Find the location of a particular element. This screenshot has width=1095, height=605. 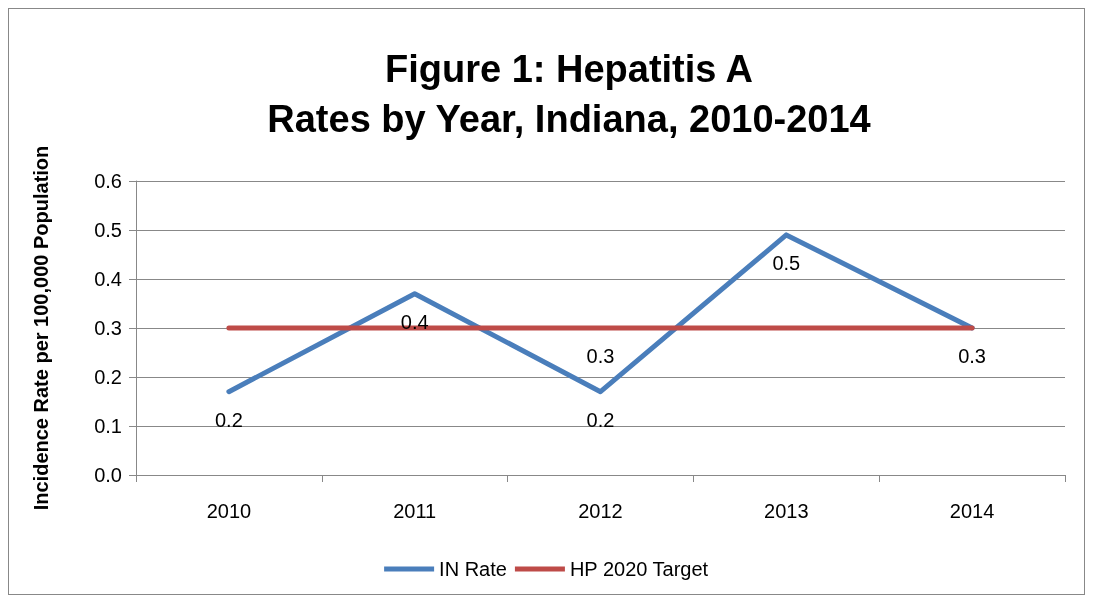

x-tick-label: 2012 is located at coordinates (600, 511).